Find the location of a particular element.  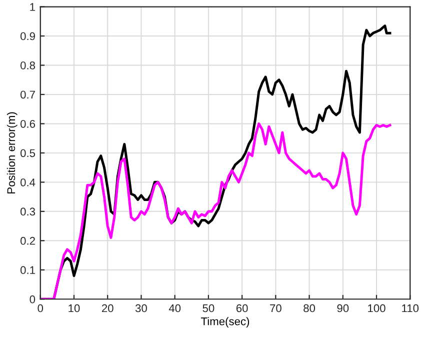

y-tick-label: 0.3 is located at coordinates (28, 212).